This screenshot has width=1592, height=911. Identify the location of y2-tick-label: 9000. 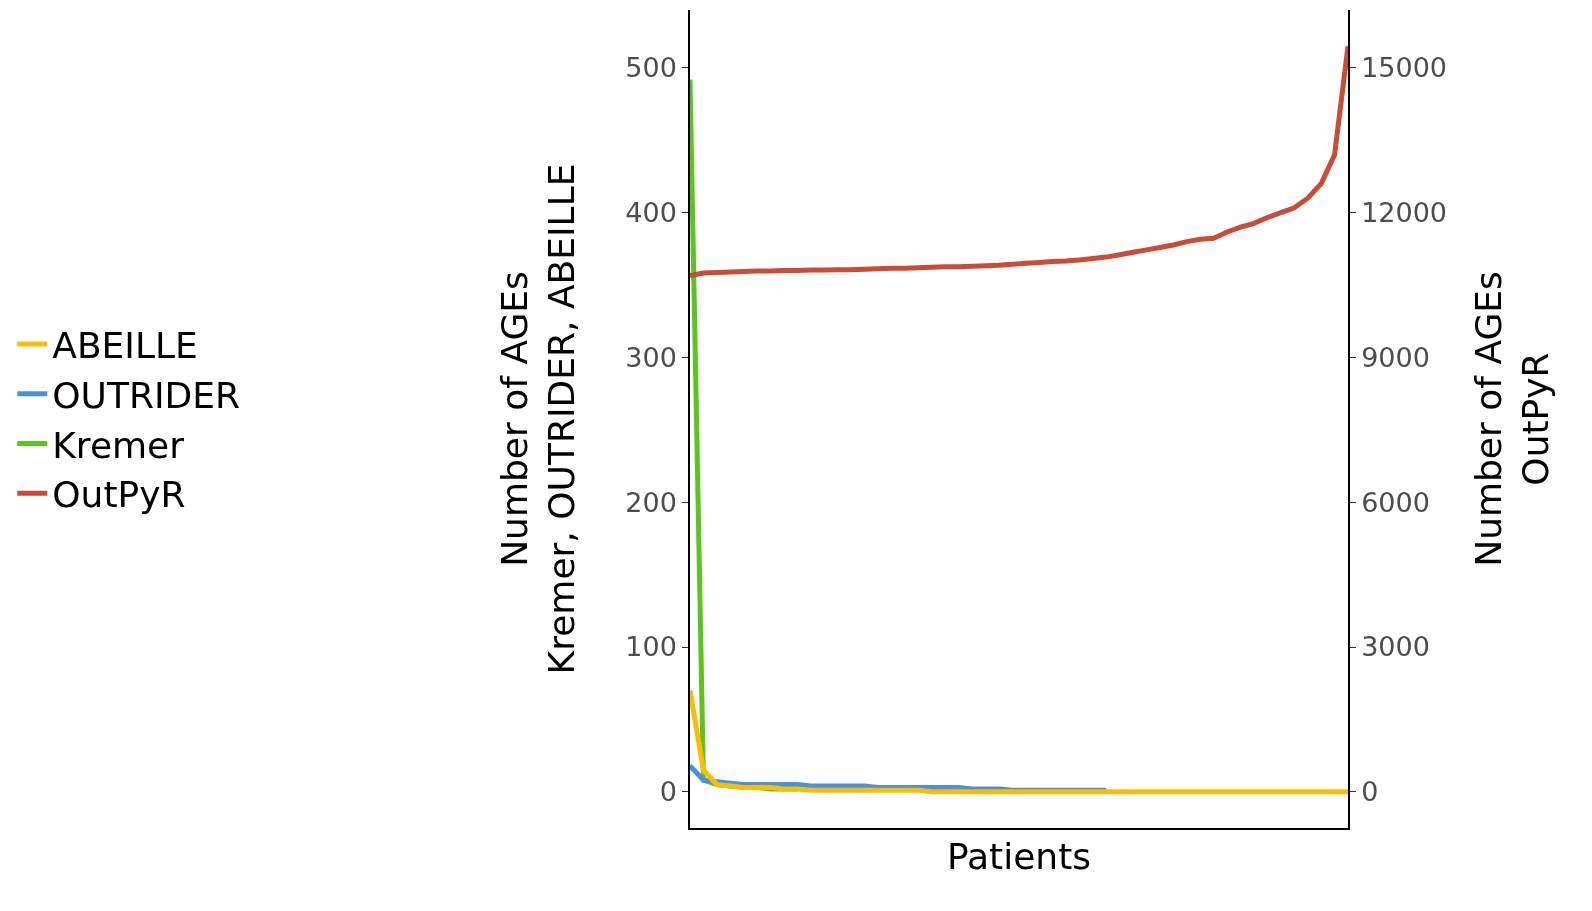
(1395, 357).